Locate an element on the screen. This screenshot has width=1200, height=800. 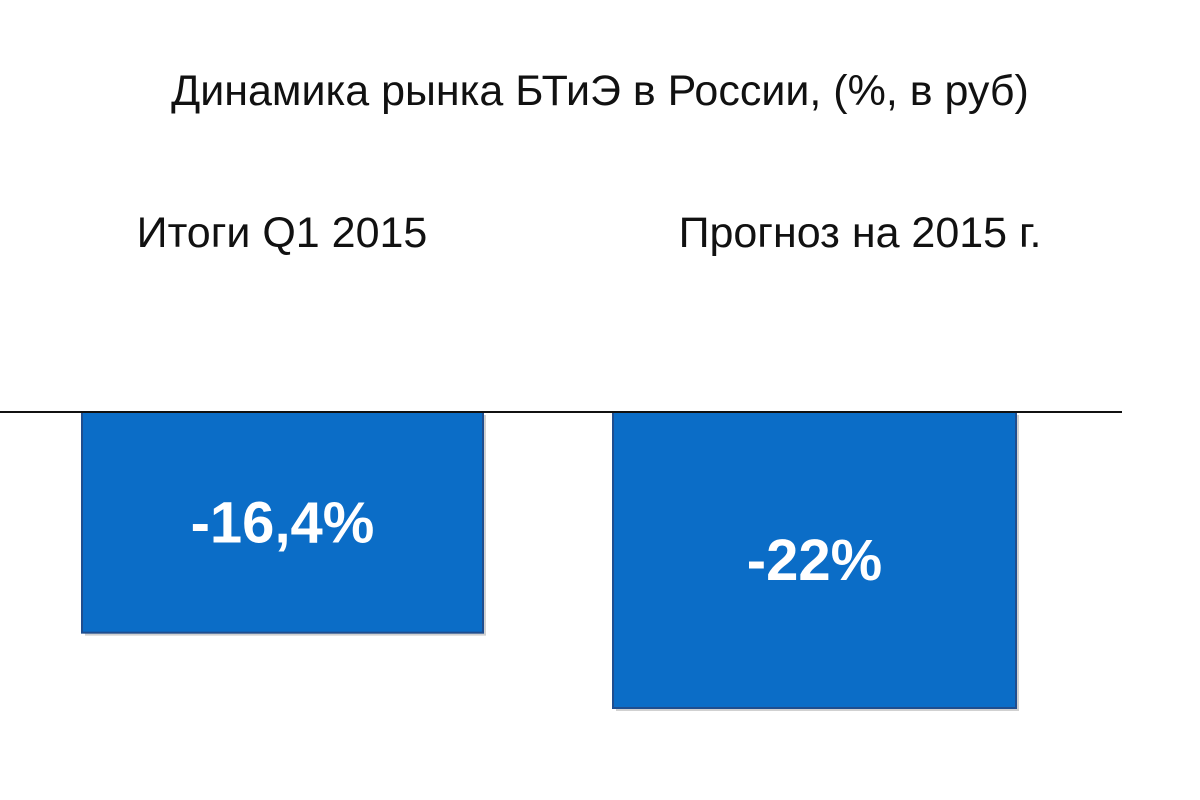
bar-value-label: -22% is located at coordinates (814, 560).